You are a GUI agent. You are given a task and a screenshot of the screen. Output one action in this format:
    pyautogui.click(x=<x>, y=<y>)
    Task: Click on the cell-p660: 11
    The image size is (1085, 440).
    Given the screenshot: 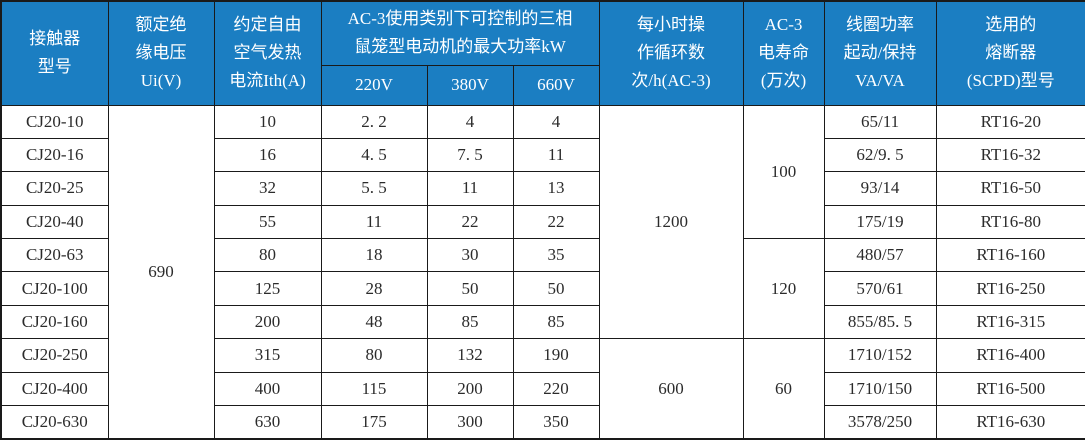 What is the action you would take?
    pyautogui.click(x=556, y=155)
    